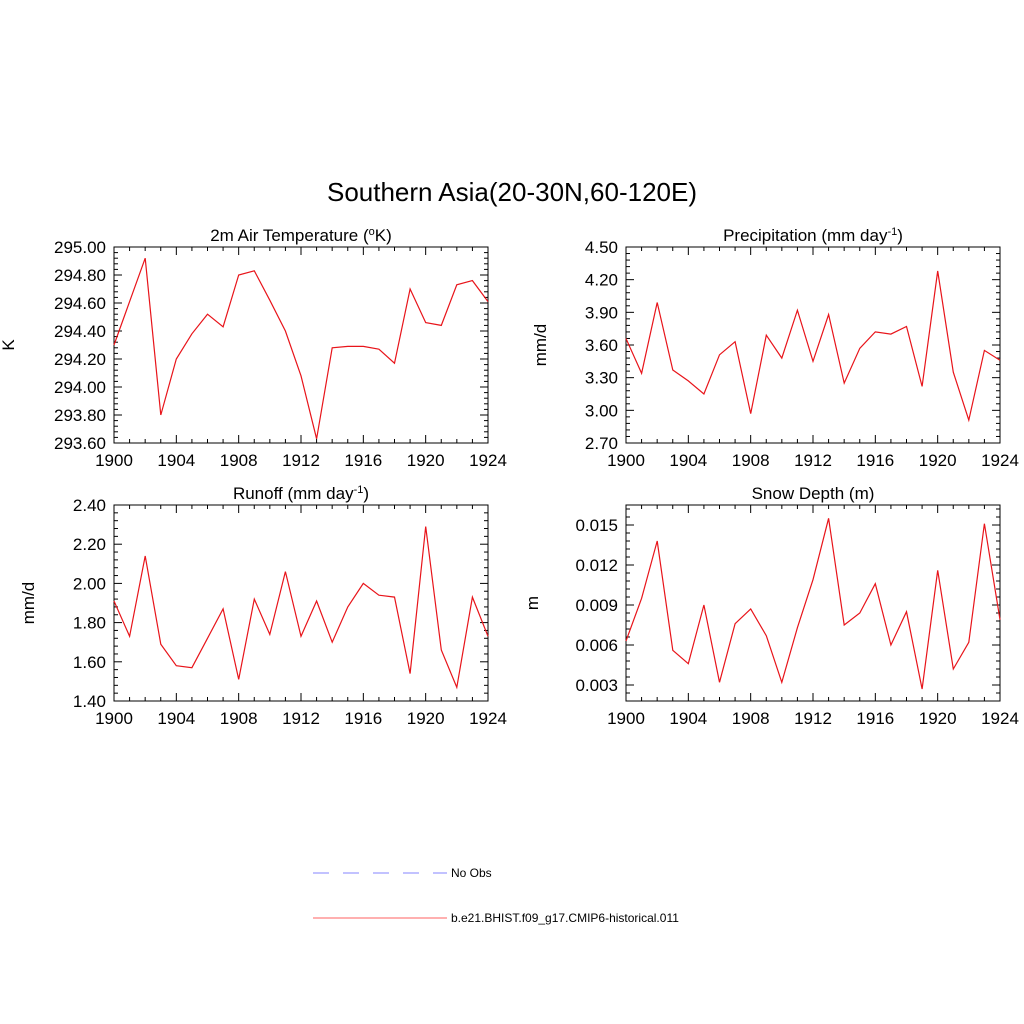  What do you see at coordinates (89, 505) in the screenshot?
I see `y-tick-label: 2.40` at bounding box center [89, 505].